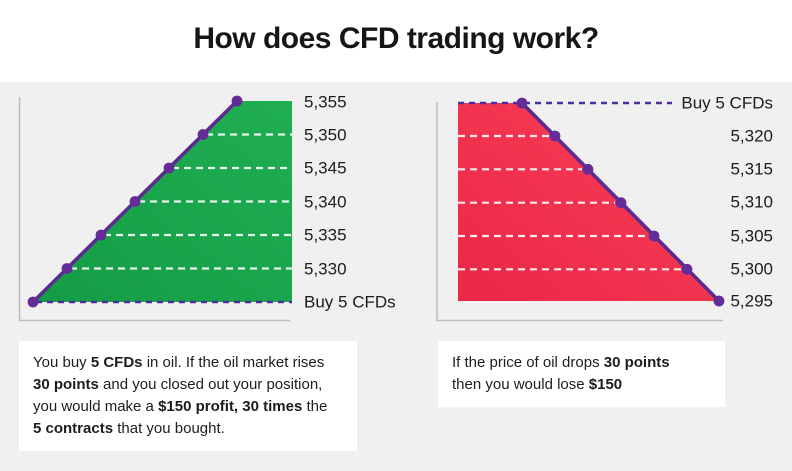  I want to click on price-label: 5,350, so click(325, 135).